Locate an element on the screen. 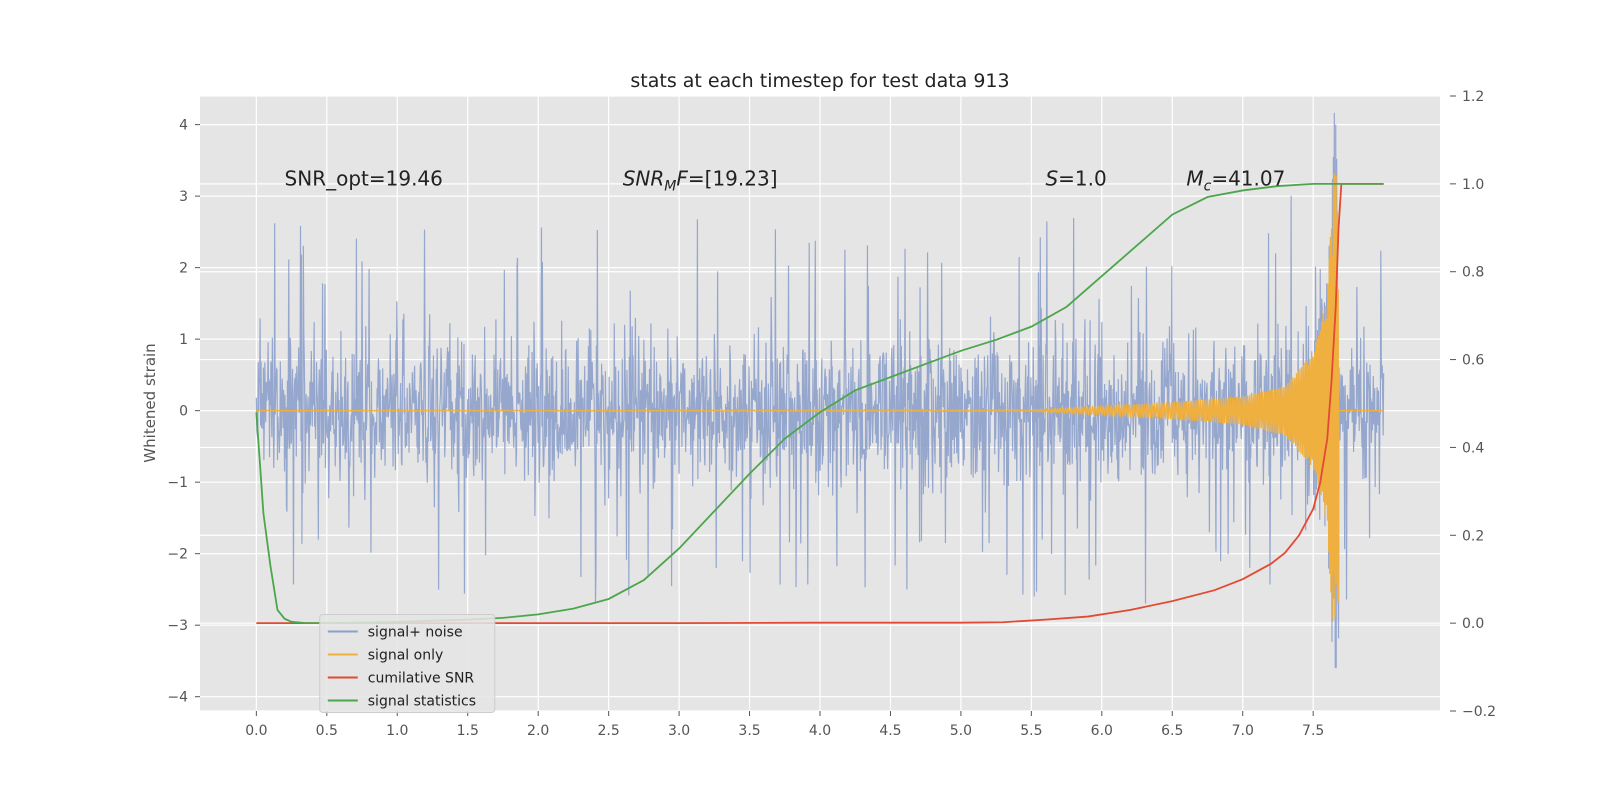 This screenshot has width=1600, height=800. x-tick-label: 6.5 is located at coordinates (1172, 731).